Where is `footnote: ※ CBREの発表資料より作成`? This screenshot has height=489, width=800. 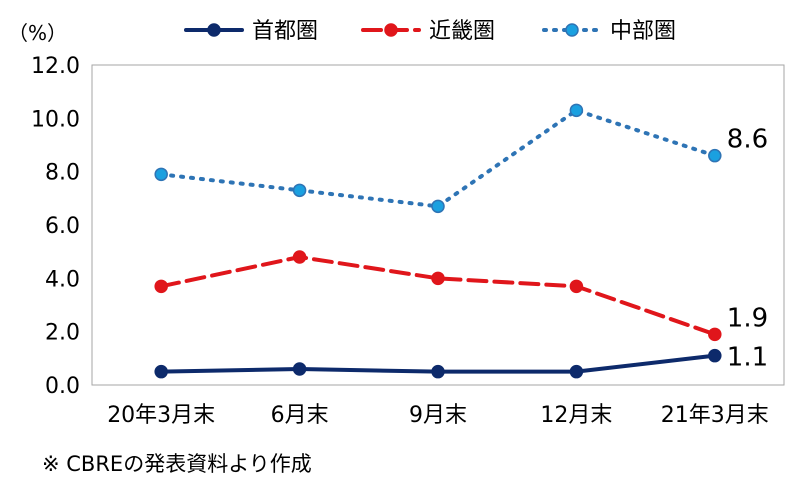
footnote: ※ CBREの発表資料より作成 is located at coordinates (177, 464).